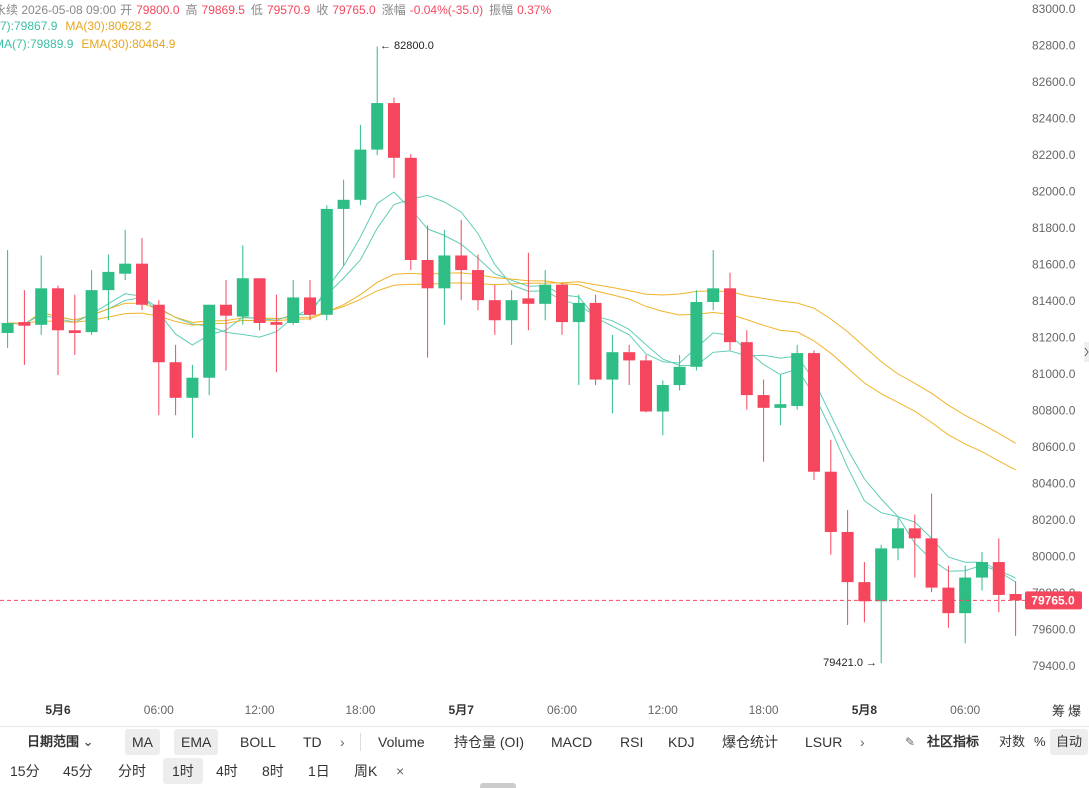 This screenshot has width=1089, height=788. Describe the element at coordinates (1054, 411) in the screenshot. I see `y-tick-label: 80800.0` at that location.